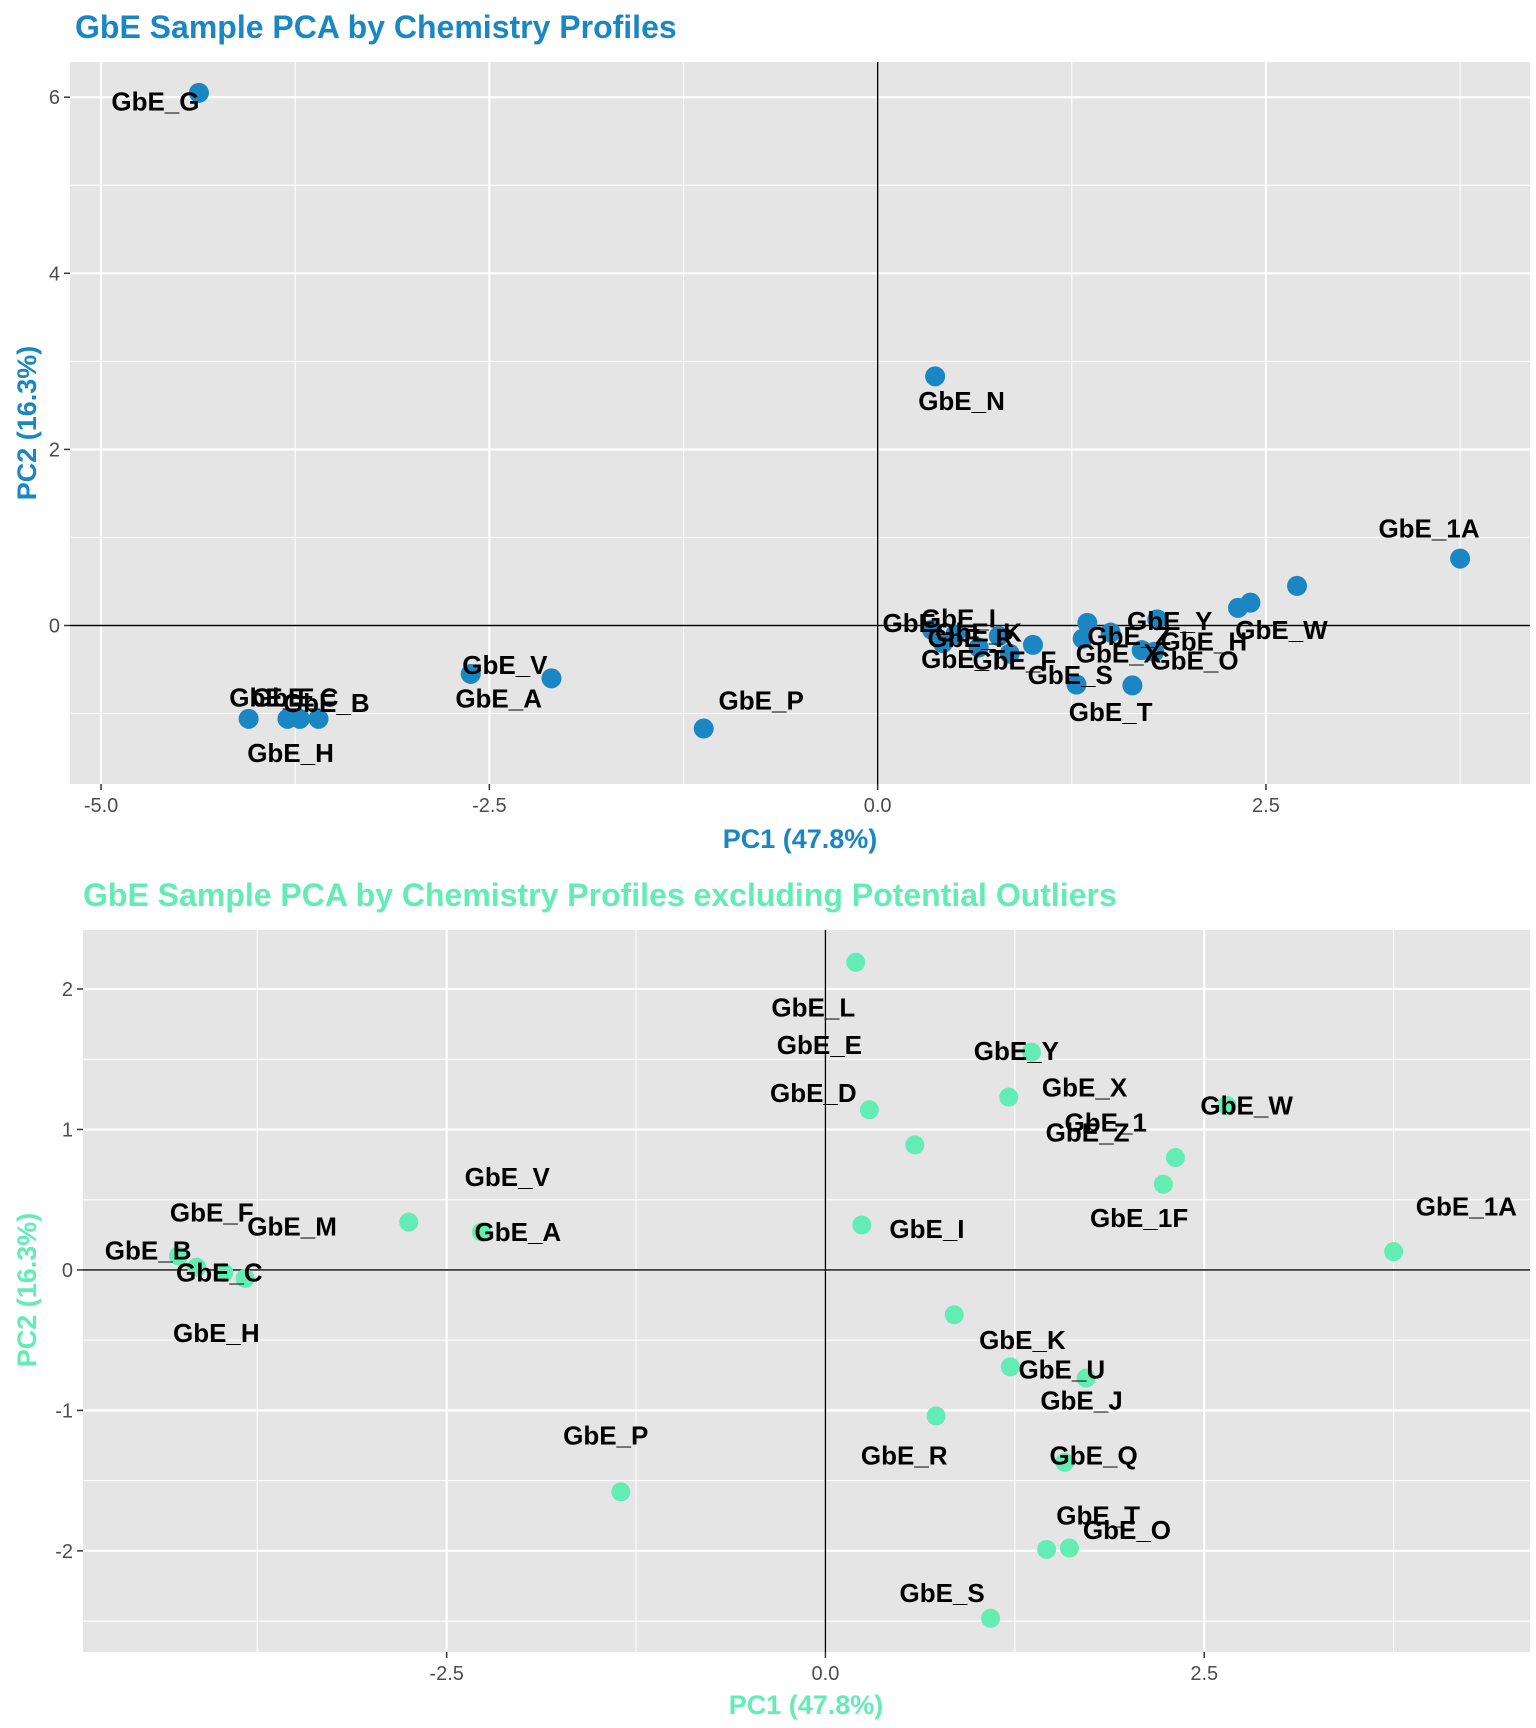 The height and width of the screenshot is (1728, 1536). What do you see at coordinates (27, 1290) in the screenshot?
I see `y-axis-title: PC2 (16.3%)` at bounding box center [27, 1290].